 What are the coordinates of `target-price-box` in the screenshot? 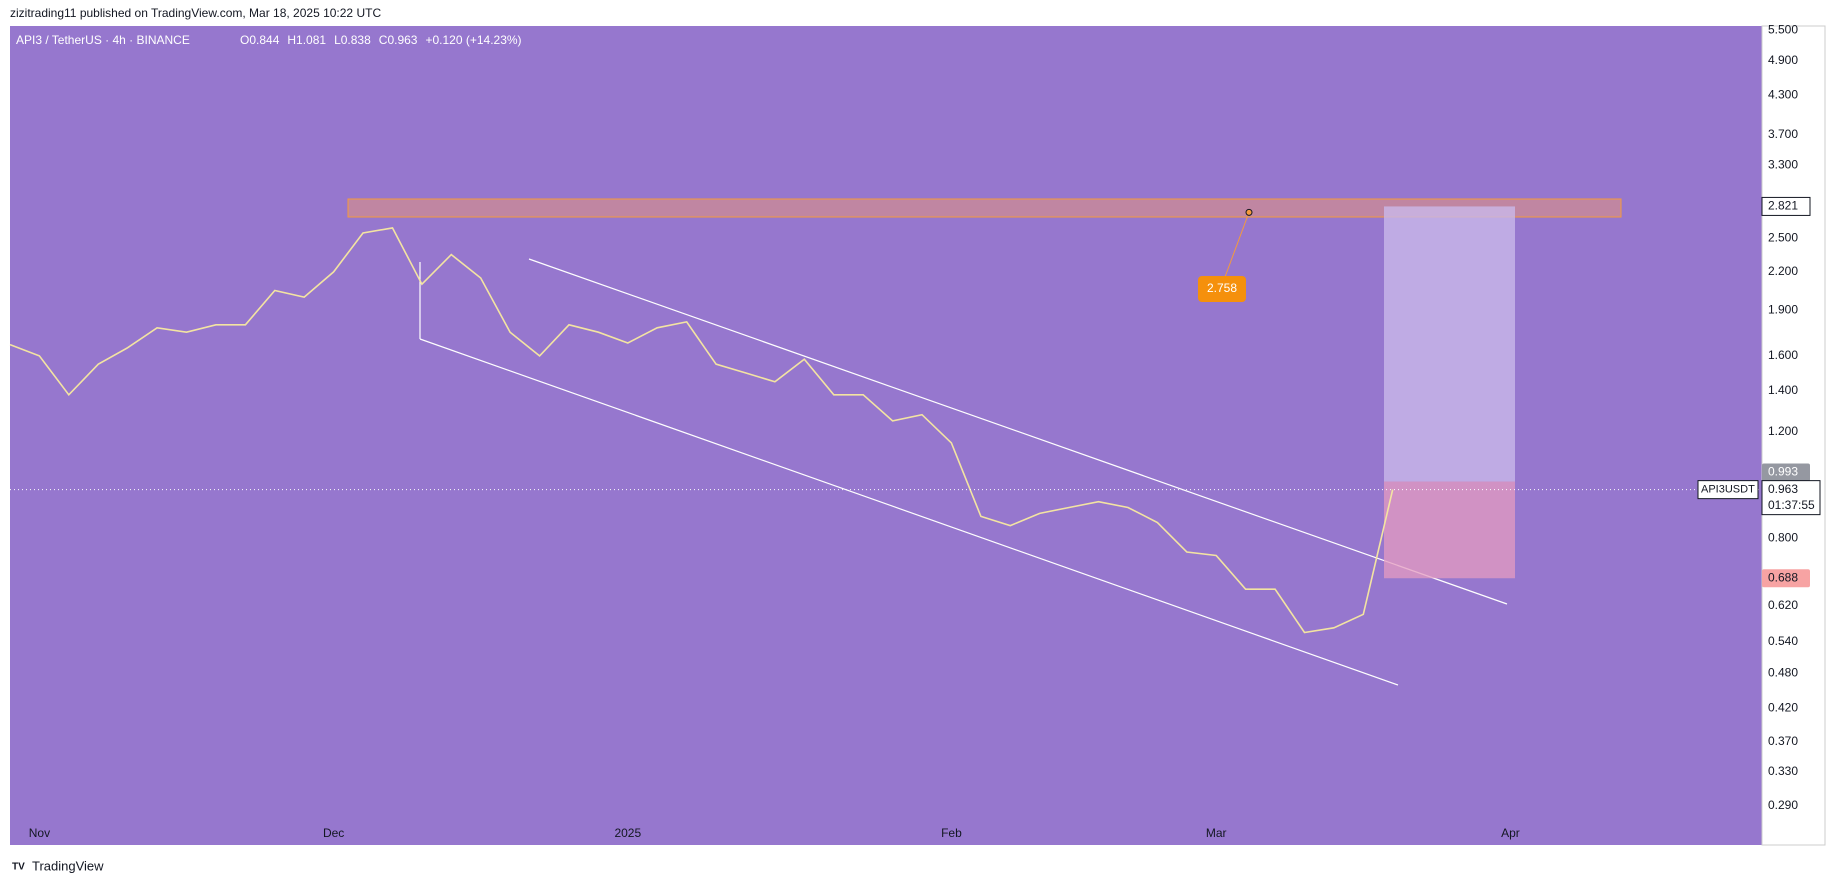 It's located at (1786, 206).